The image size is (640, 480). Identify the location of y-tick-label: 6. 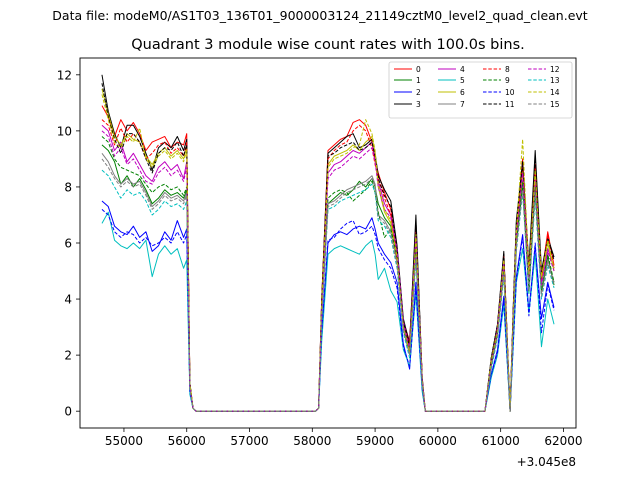
(68, 244).